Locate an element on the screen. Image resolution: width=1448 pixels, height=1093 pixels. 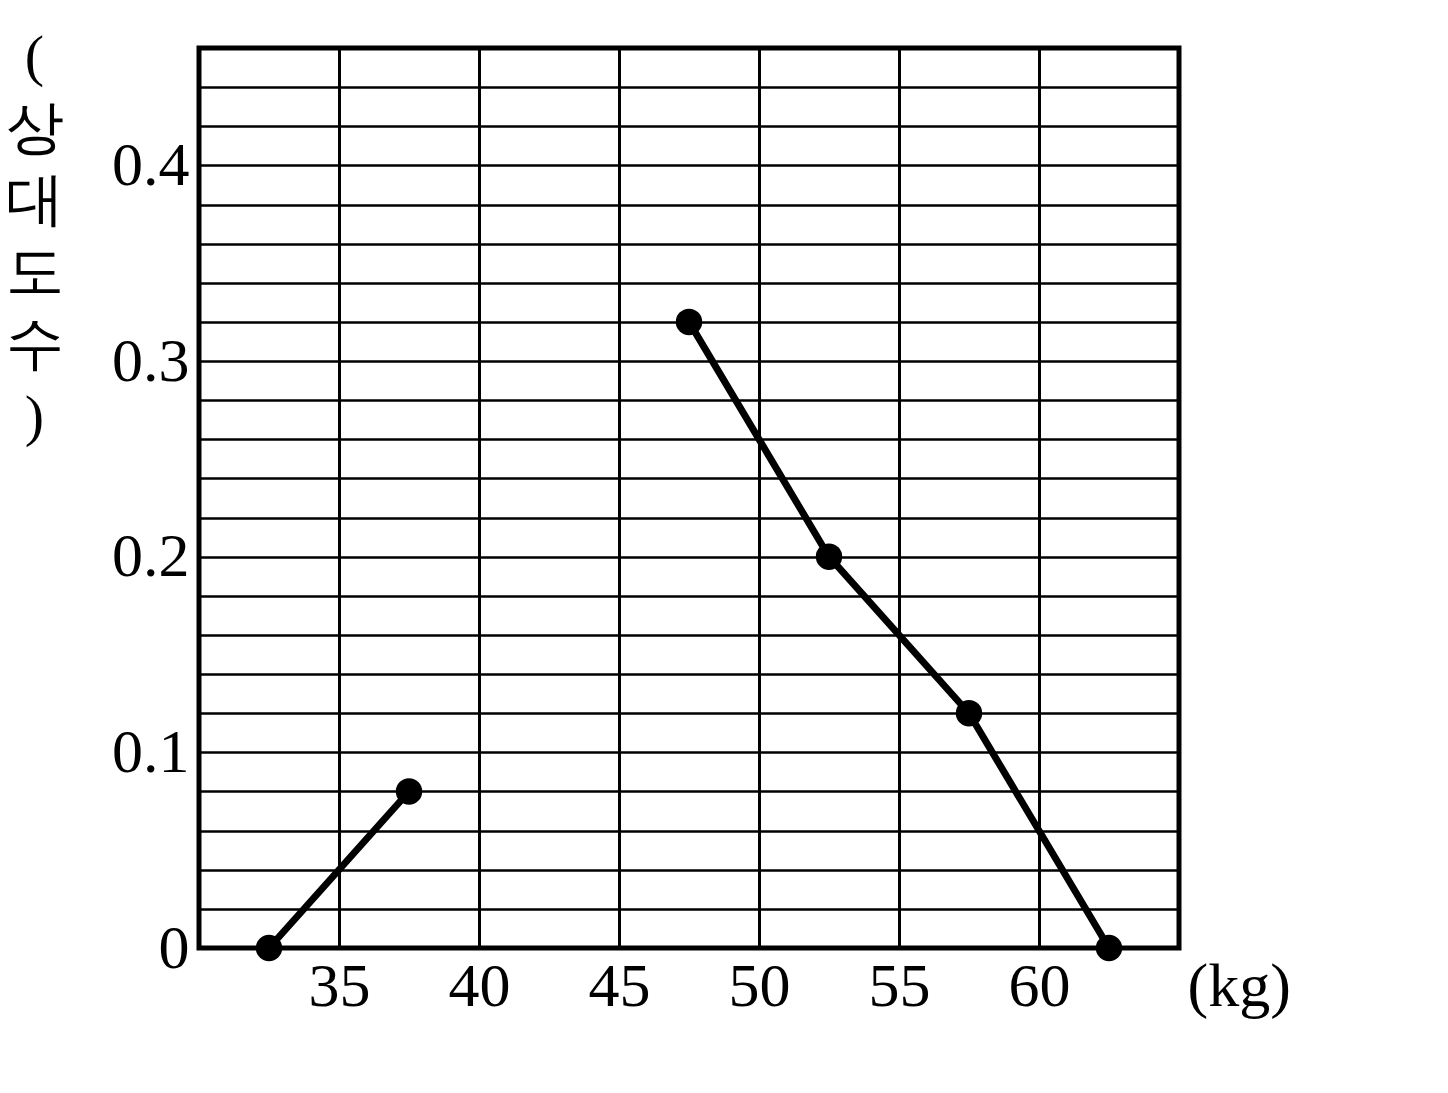
y-tick-label: 0.2 is located at coordinates (151, 555).